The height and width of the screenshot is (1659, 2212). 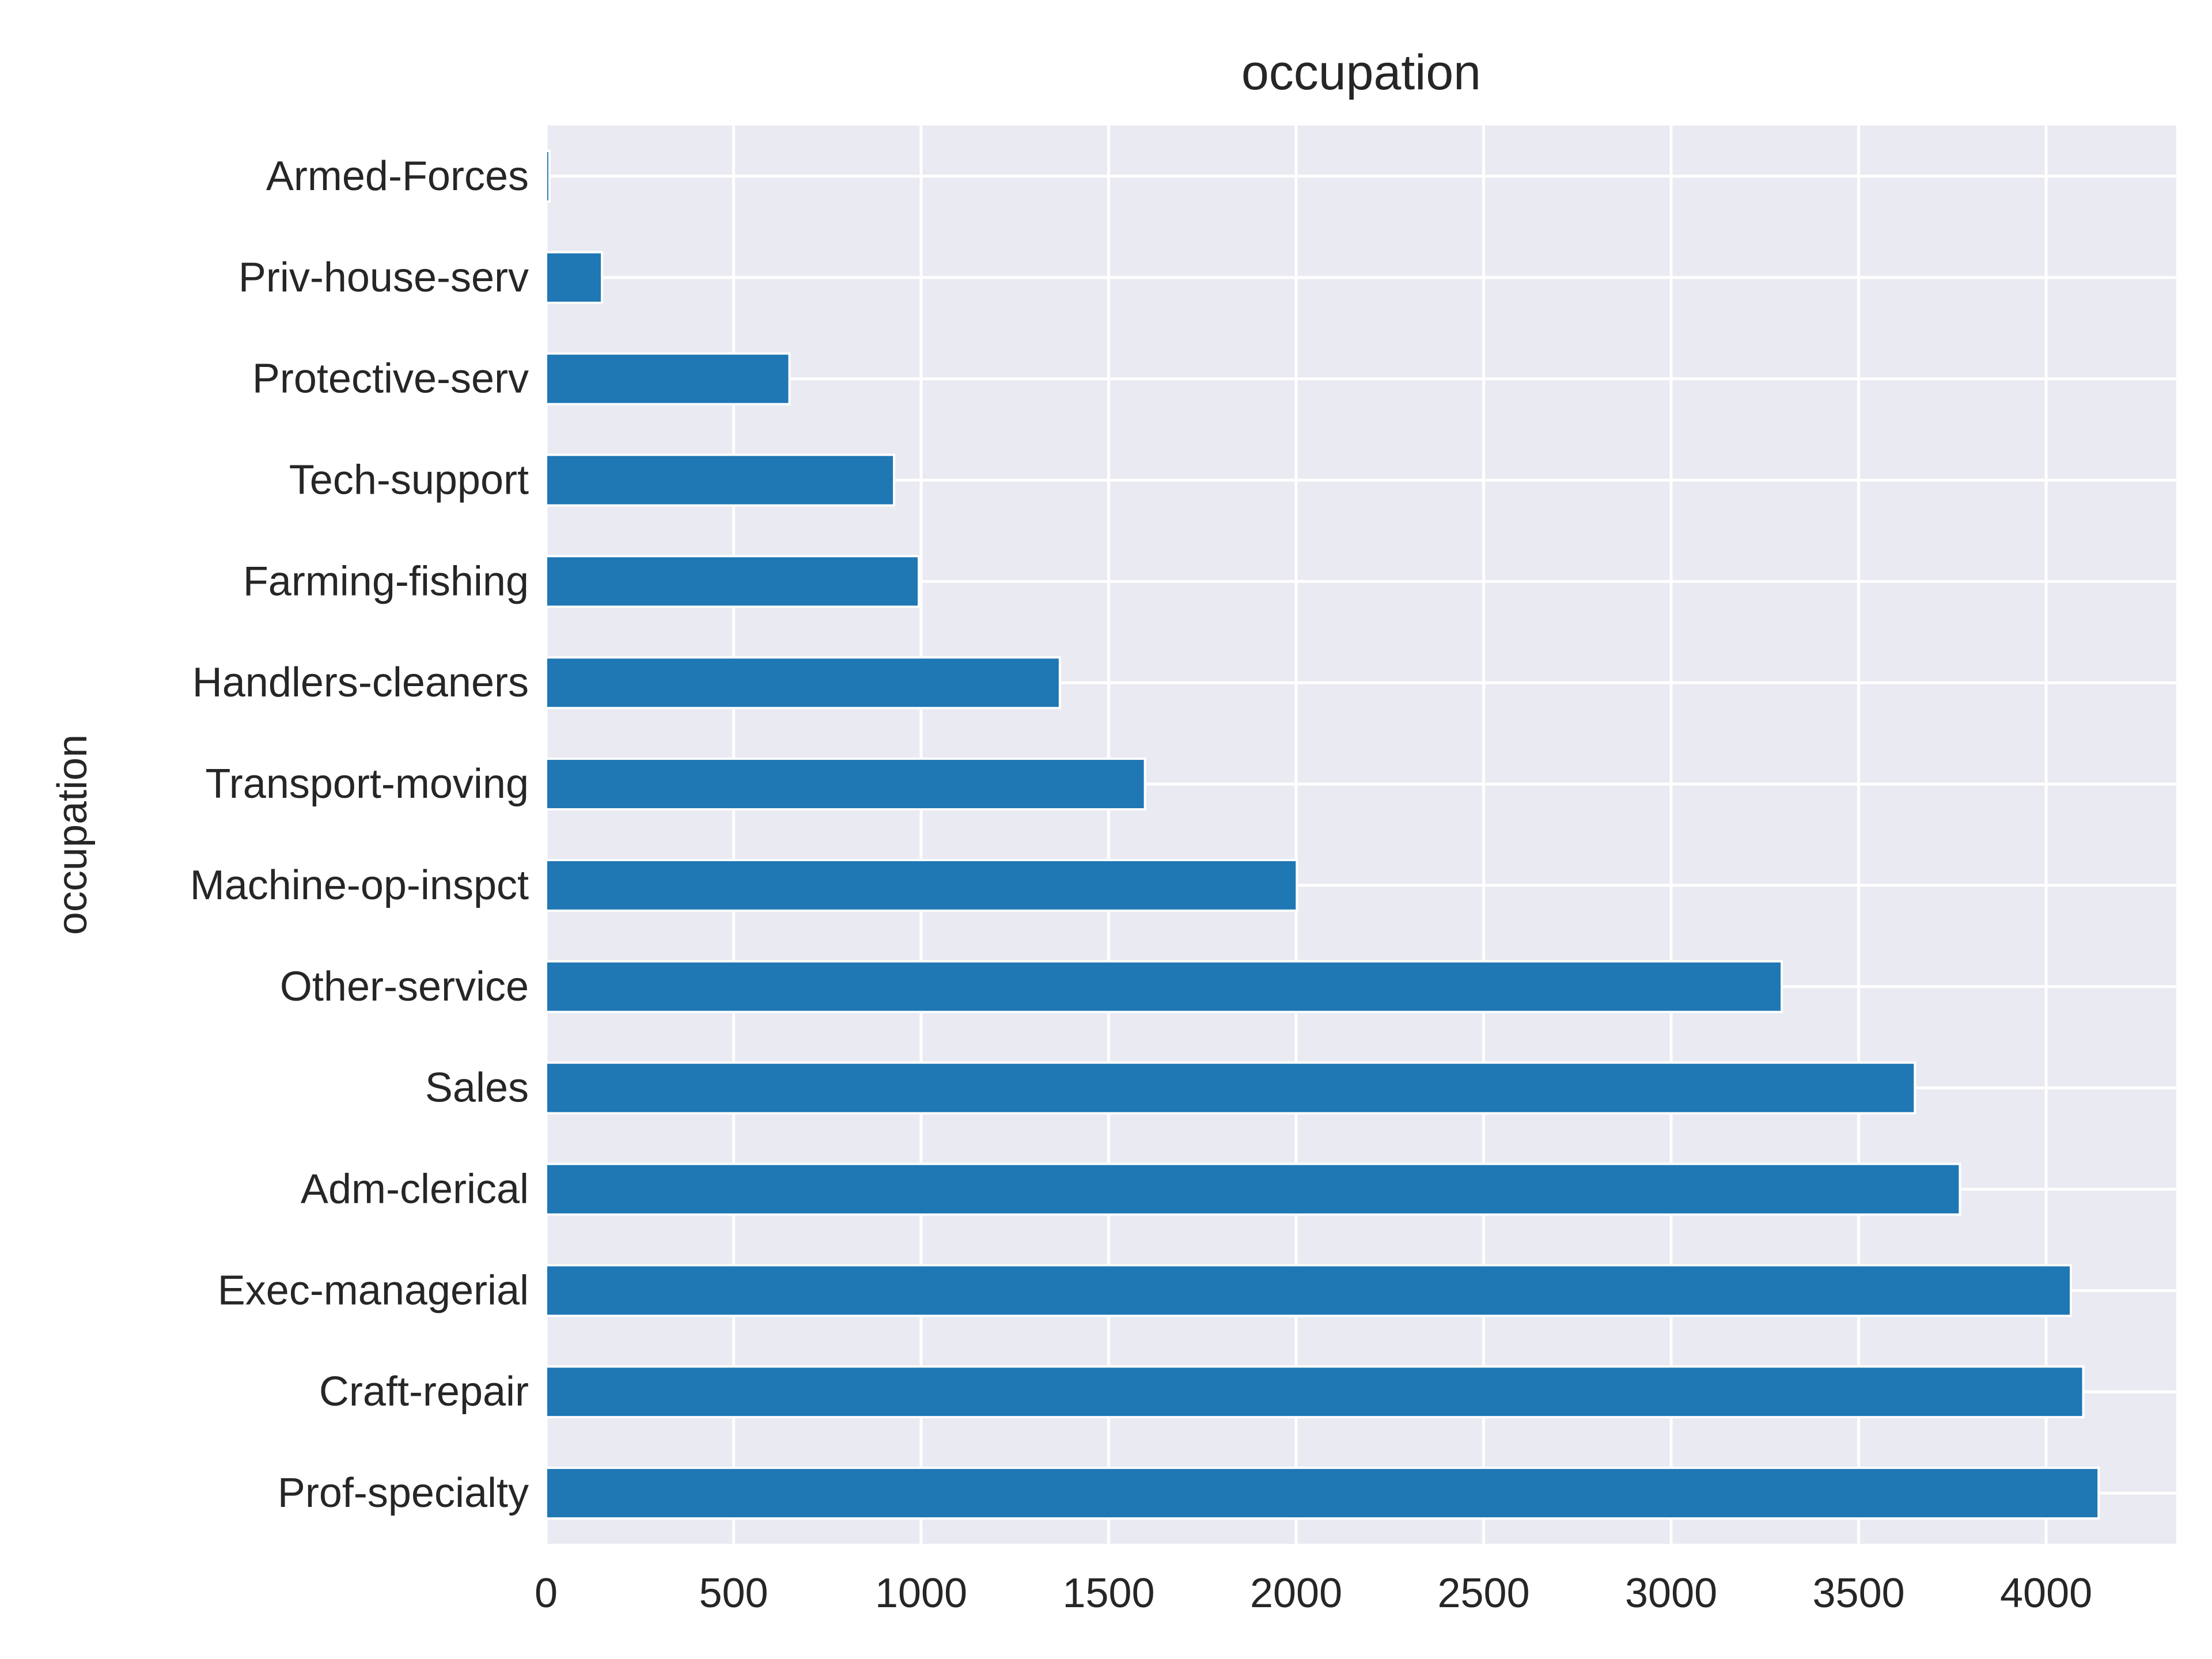 What do you see at coordinates (921, 885) in the screenshot?
I see `bar-machine-op-inspct` at bounding box center [921, 885].